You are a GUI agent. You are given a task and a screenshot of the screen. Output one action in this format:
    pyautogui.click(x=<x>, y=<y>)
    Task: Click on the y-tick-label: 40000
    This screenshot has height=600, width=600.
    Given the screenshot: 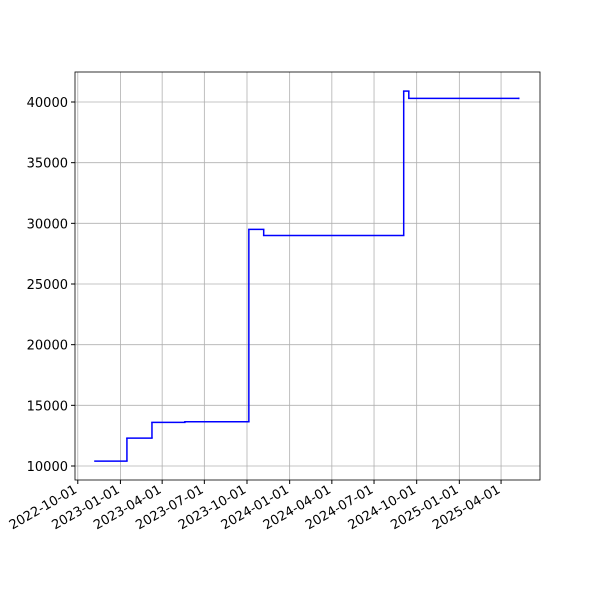 What is the action you would take?
    pyautogui.click(x=47, y=103)
    